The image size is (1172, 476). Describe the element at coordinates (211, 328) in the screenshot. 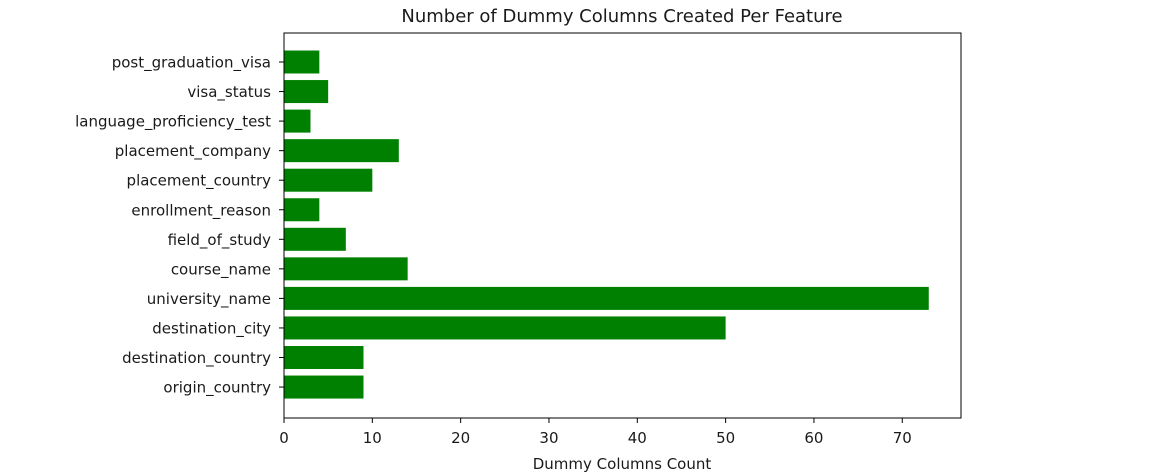

I see `y-tick-label: destination_city` at that location.